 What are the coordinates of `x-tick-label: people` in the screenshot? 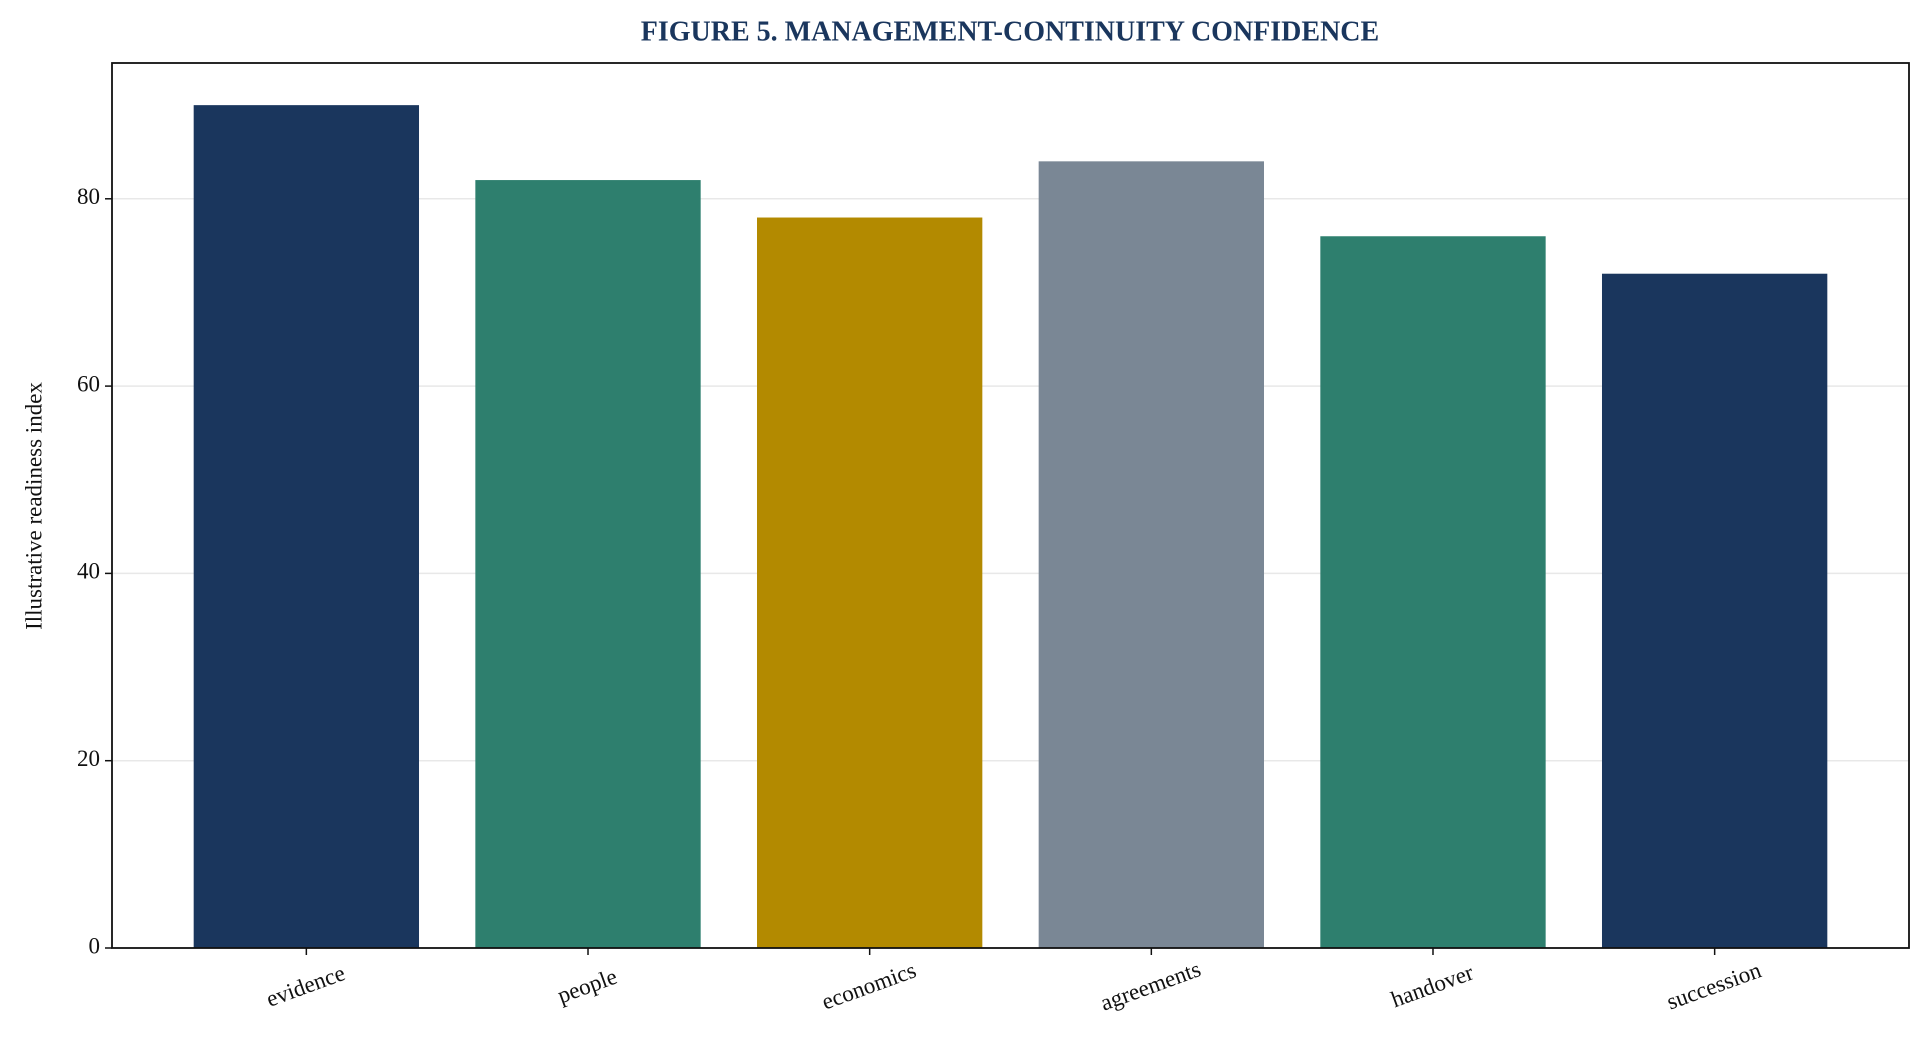 It's located at (587, 986).